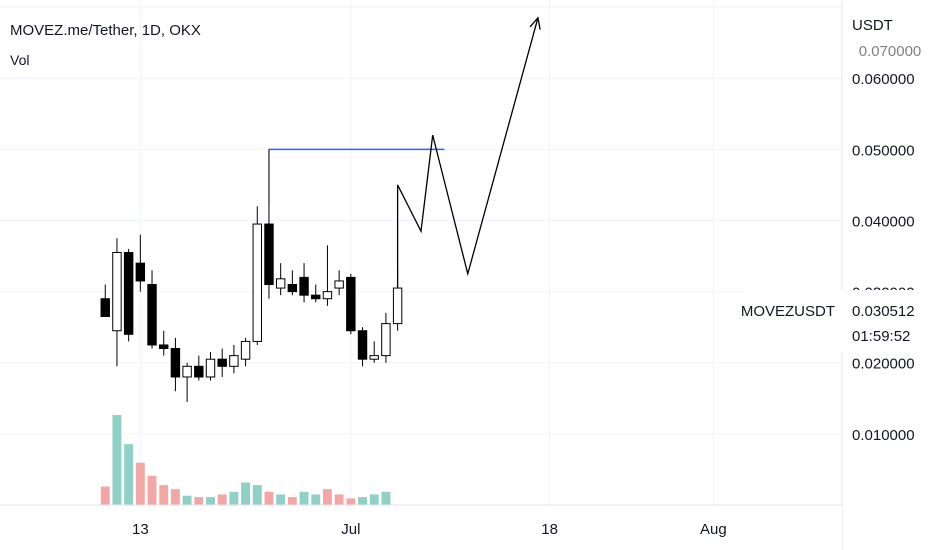  What do you see at coordinates (883, 311) in the screenshot?
I see `last-price-label: 0.030512` at bounding box center [883, 311].